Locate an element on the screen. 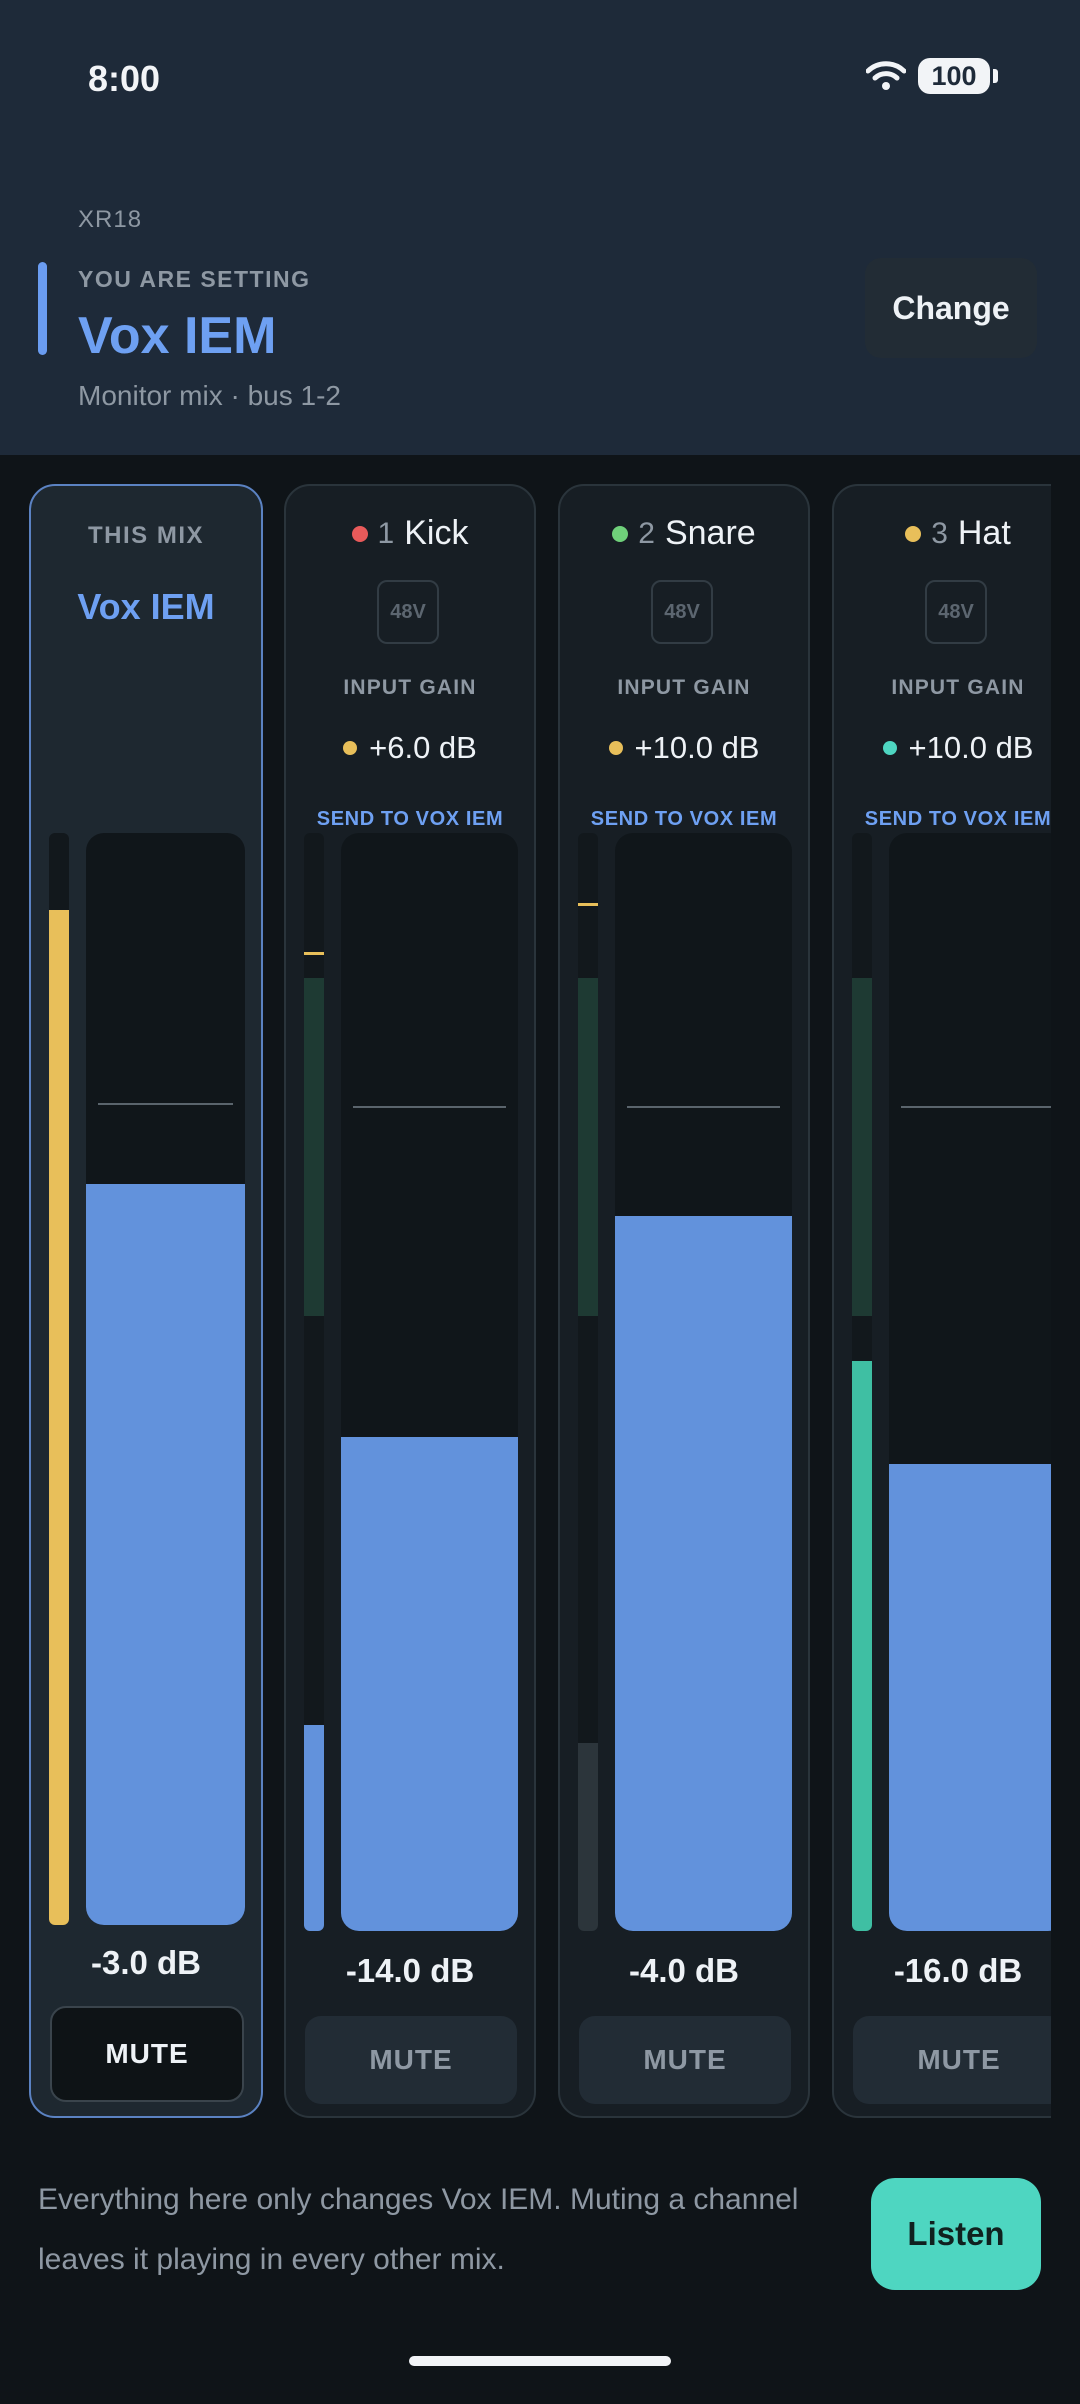 The height and width of the screenshot is (2404, 1080). channel-name: Kick is located at coordinates (436, 533).